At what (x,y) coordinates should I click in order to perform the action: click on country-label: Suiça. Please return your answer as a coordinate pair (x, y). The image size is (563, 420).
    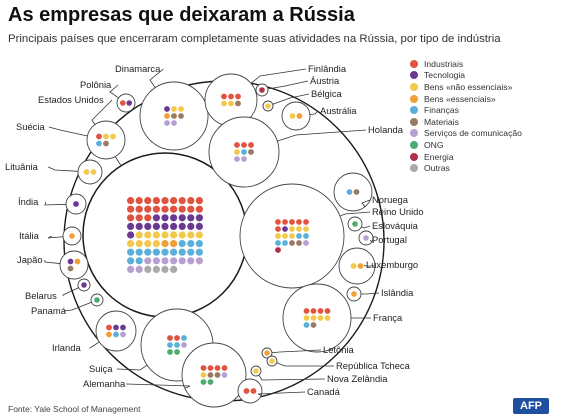
    Looking at the image, I should click on (101, 368).